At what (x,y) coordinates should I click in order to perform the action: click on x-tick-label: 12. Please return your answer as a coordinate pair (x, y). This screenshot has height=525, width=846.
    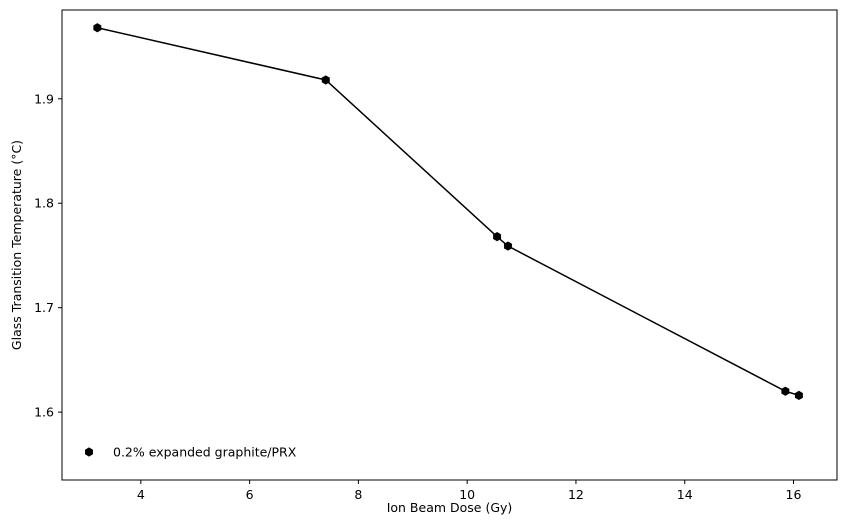
    Looking at the image, I should click on (576, 494).